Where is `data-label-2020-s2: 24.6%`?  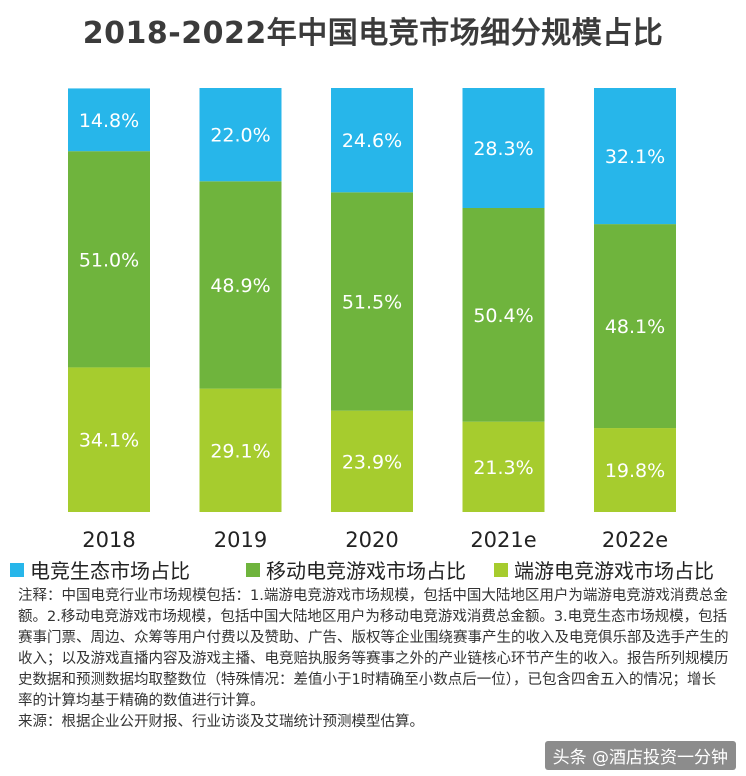 data-label-2020-s2: 24.6% is located at coordinates (372, 141).